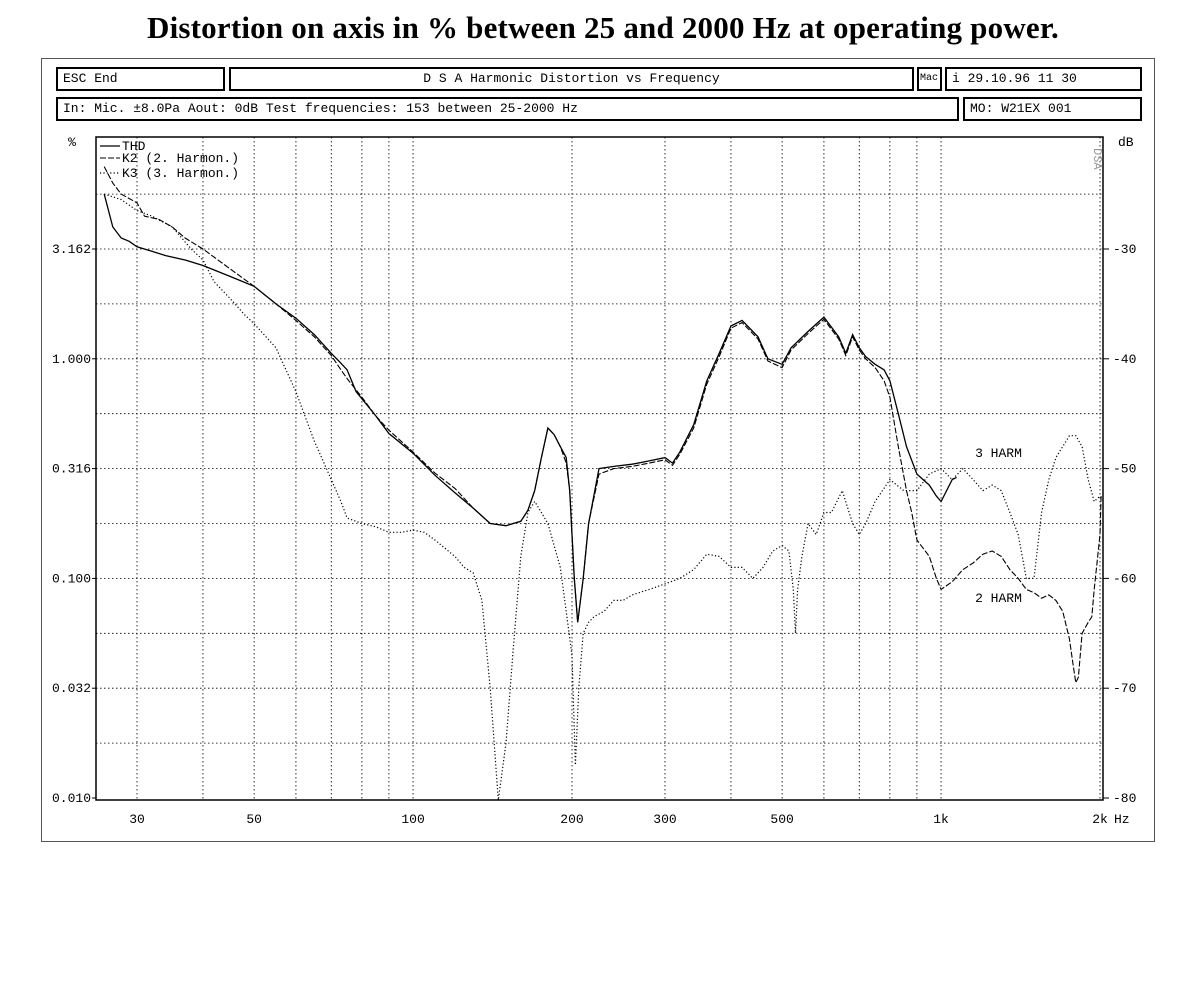 Image resolution: width=1200 pixels, height=993 pixels. Describe the element at coordinates (1124, 359) in the screenshot. I see `y-right-tick-label: -40` at that location.